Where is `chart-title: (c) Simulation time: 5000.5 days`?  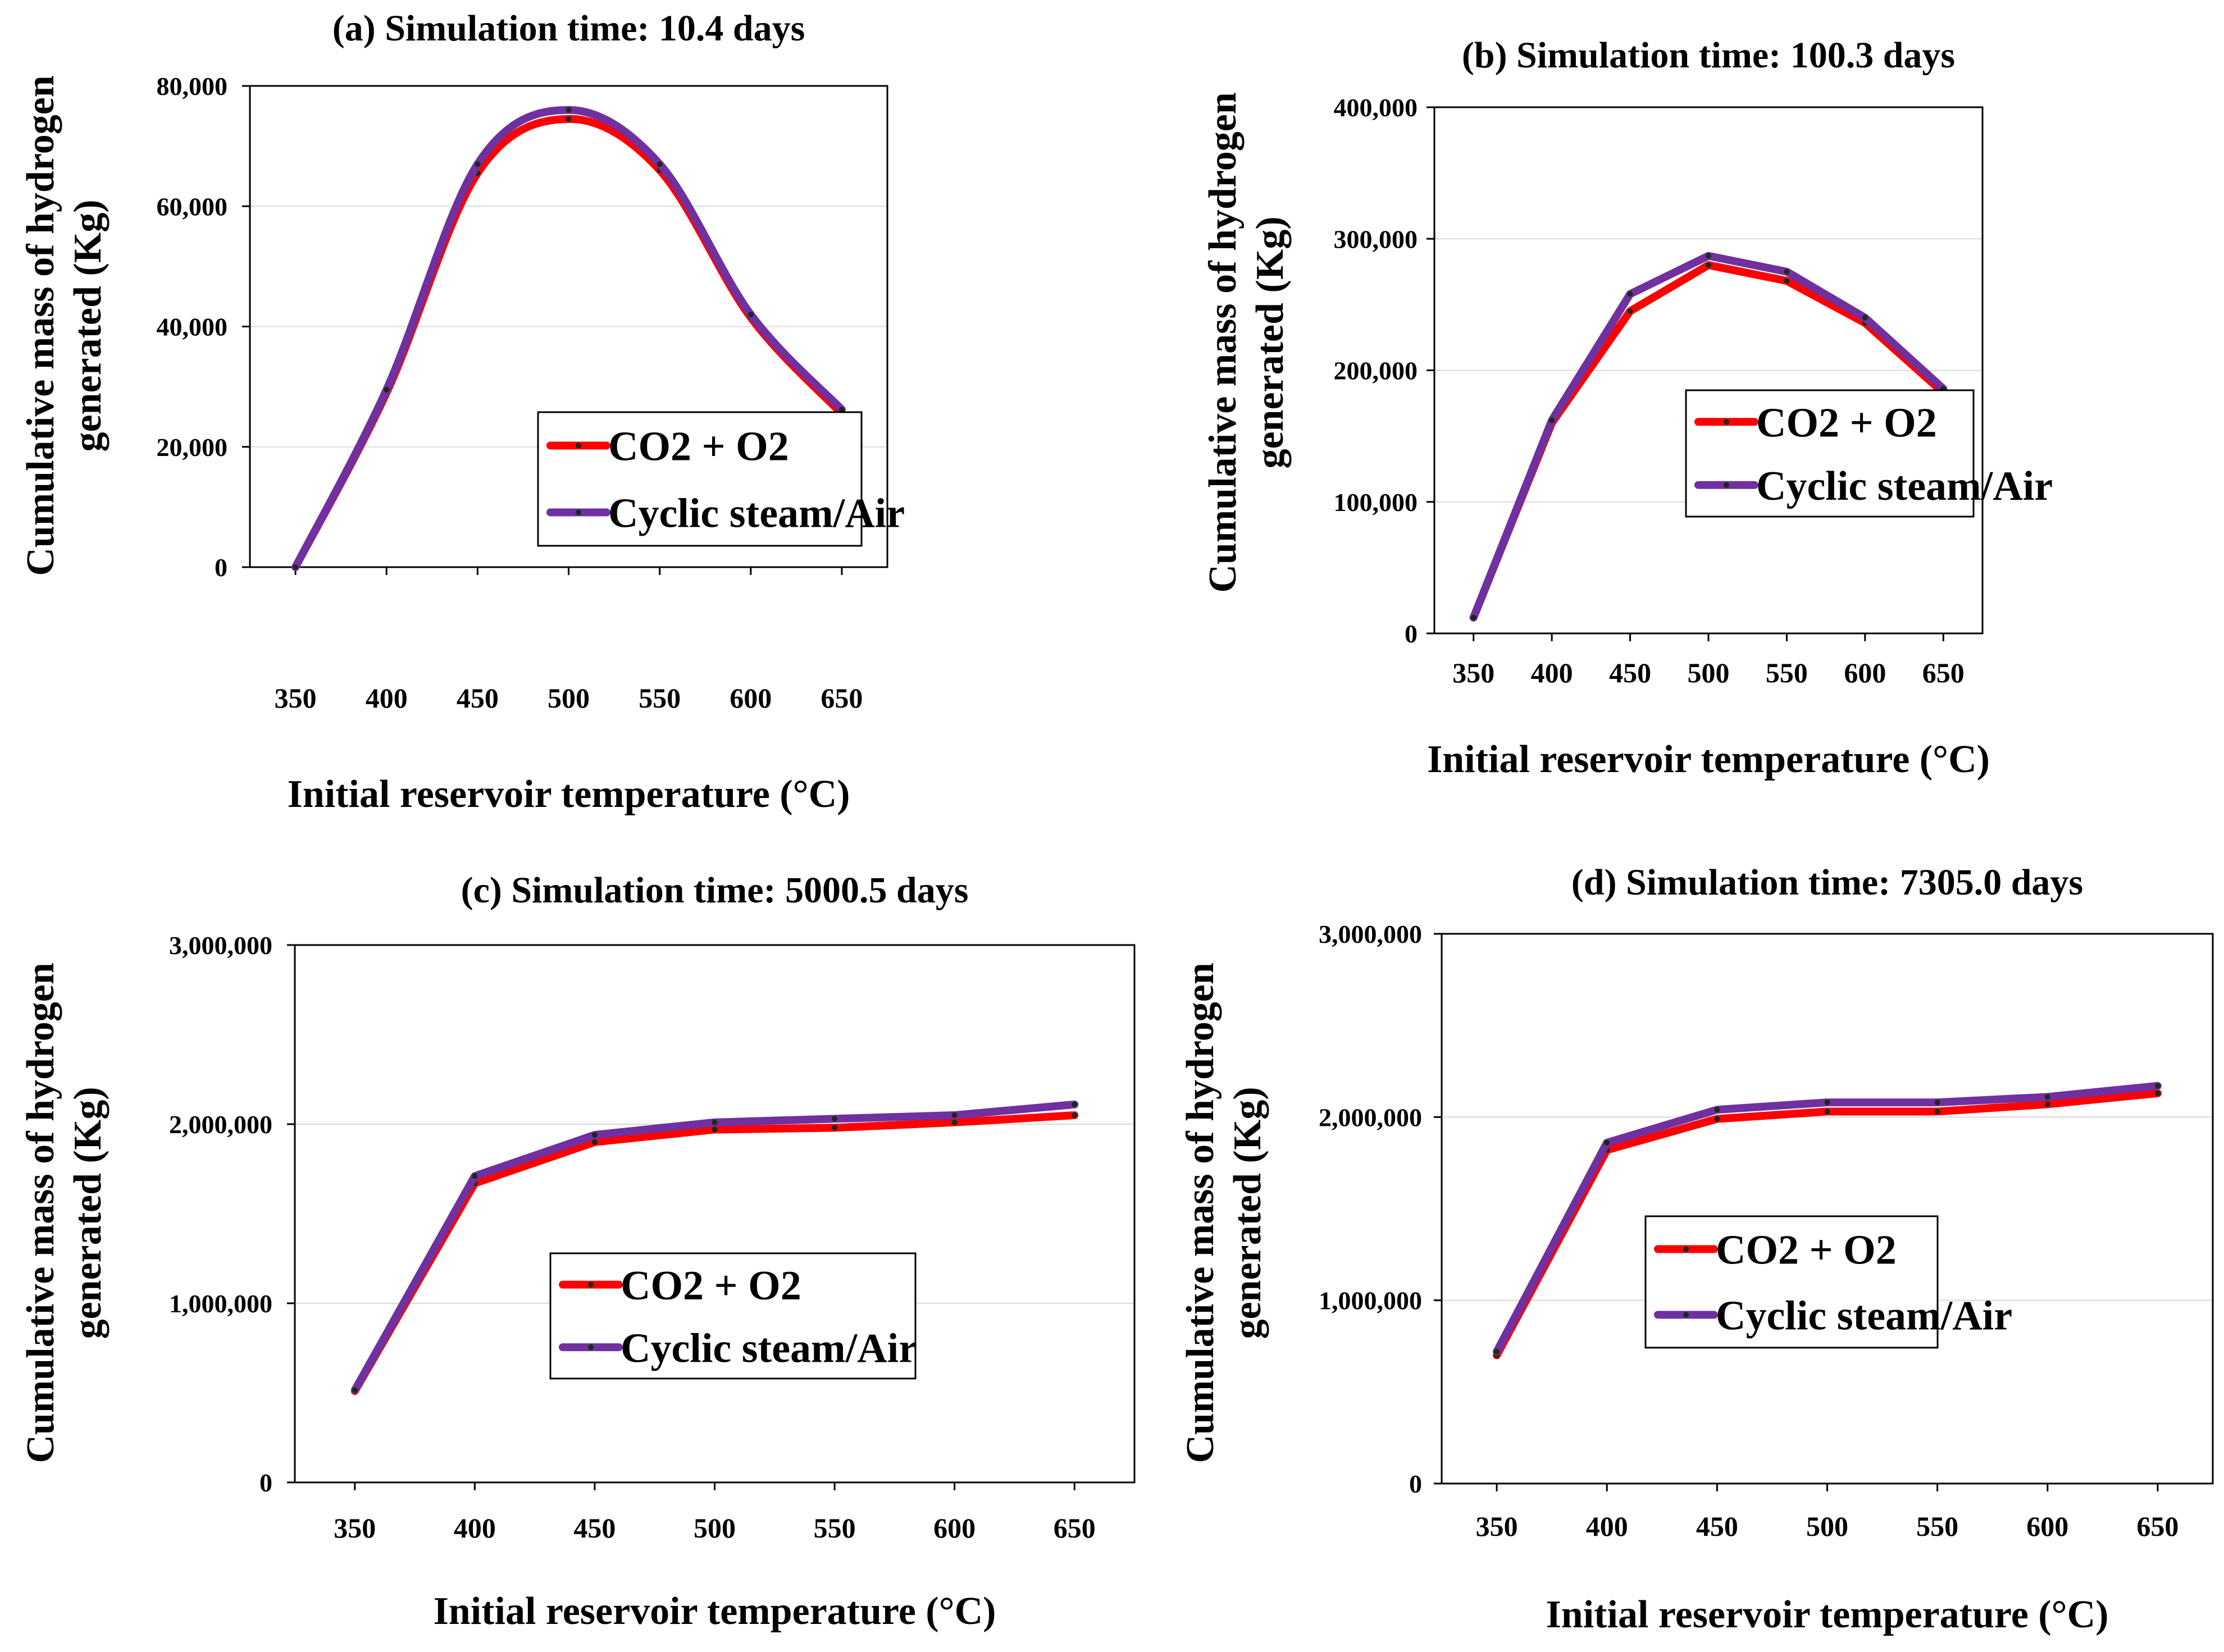 chart-title: (c) Simulation time: 5000.5 days is located at coordinates (715, 890).